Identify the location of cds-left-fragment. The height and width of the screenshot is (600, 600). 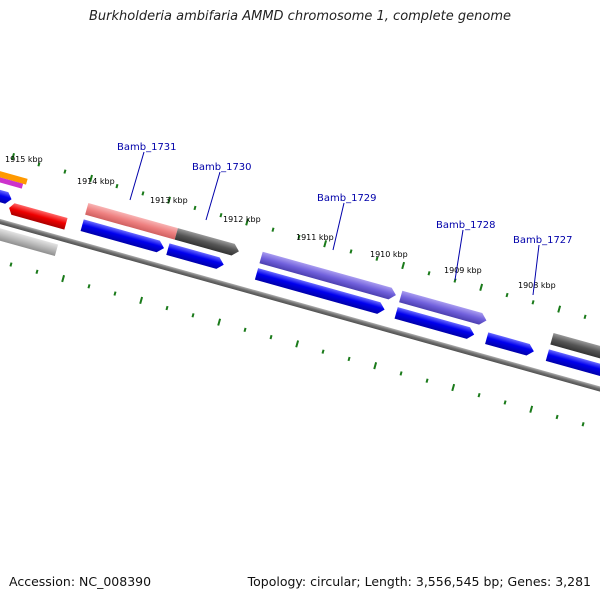
(6, 195).